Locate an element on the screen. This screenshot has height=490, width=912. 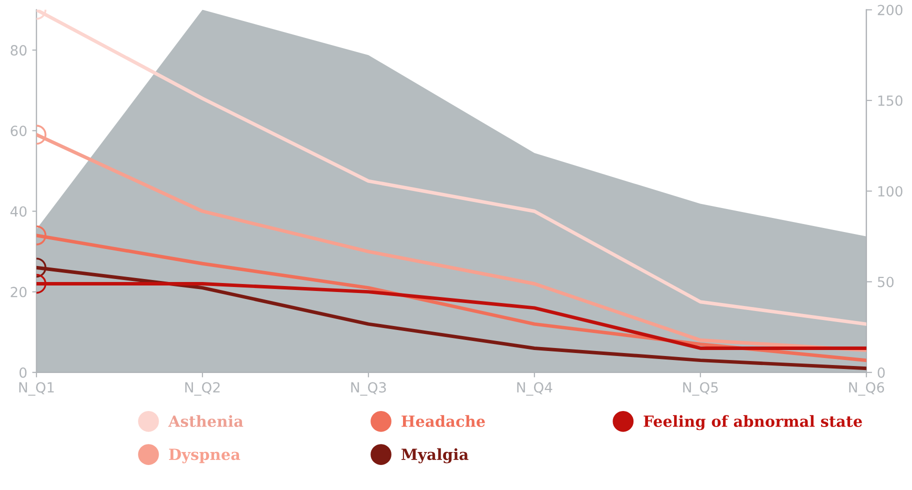
legend-label: Feeling of abnormal state is located at coordinates (753, 422).